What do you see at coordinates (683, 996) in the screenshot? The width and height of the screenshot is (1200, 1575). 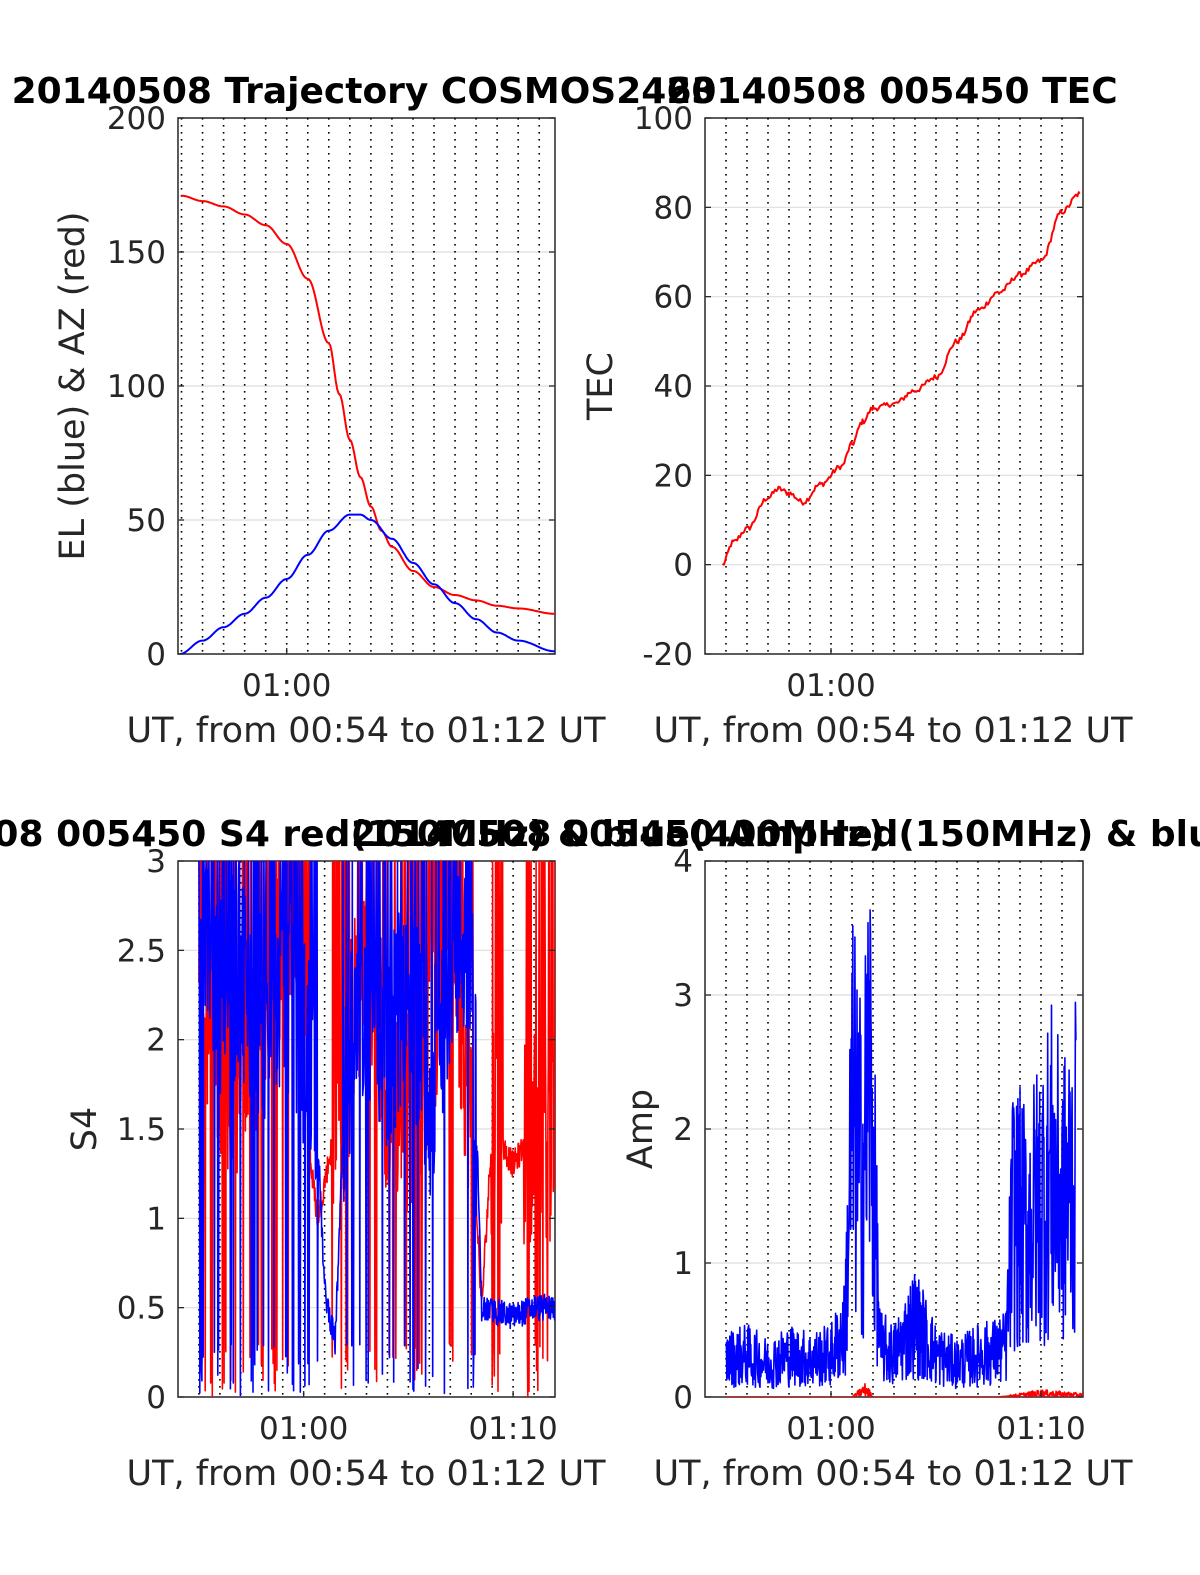 I see `amp-ytick-label: 3` at bounding box center [683, 996].